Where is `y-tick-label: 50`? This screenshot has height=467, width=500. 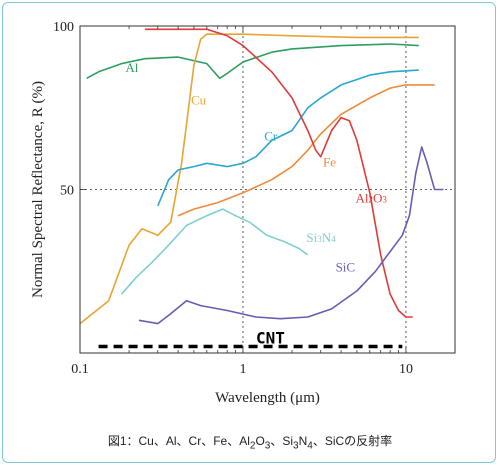
y-tick-label: 50 is located at coordinates (67, 191).